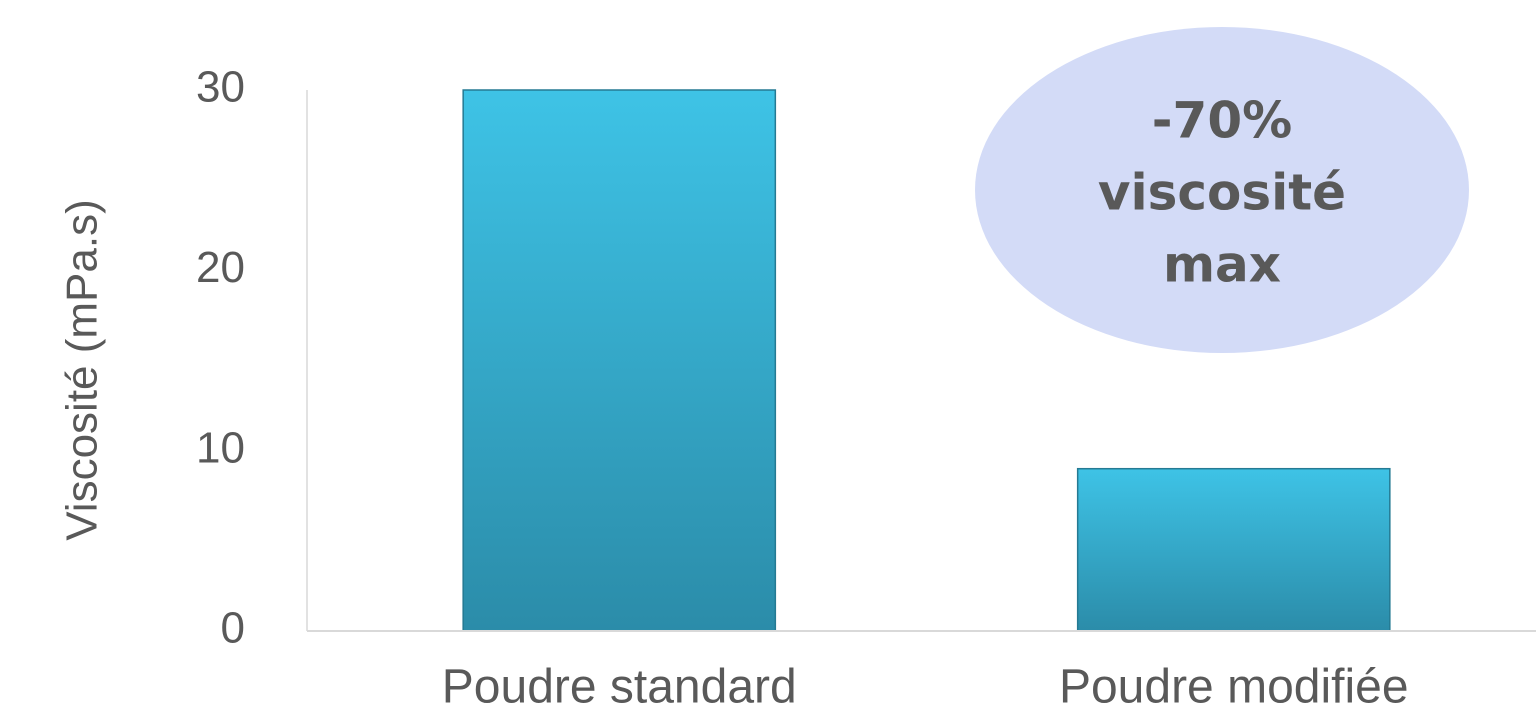 The image size is (1536, 718). Describe the element at coordinates (1222, 121) in the screenshot. I see `annotation-line: -70%` at that location.